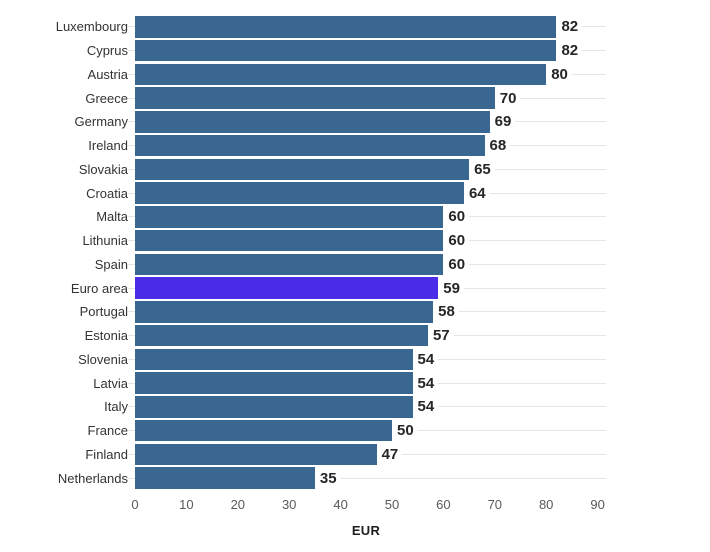 Image resolution: width=710 pixels, height=552 pixels. I want to click on bar-row: Slovenia 54, so click(303, 360).